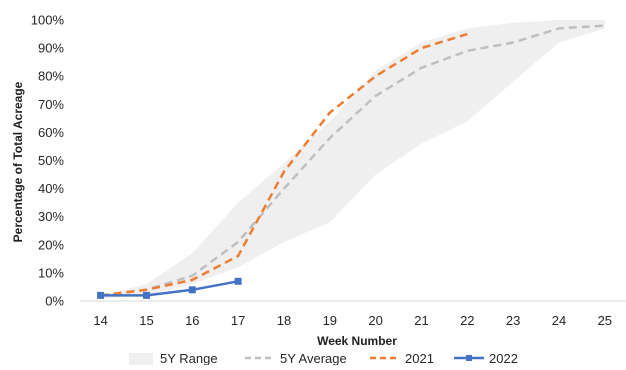  What do you see at coordinates (51, 160) in the screenshot?
I see `y-tick-label: 50%` at bounding box center [51, 160].